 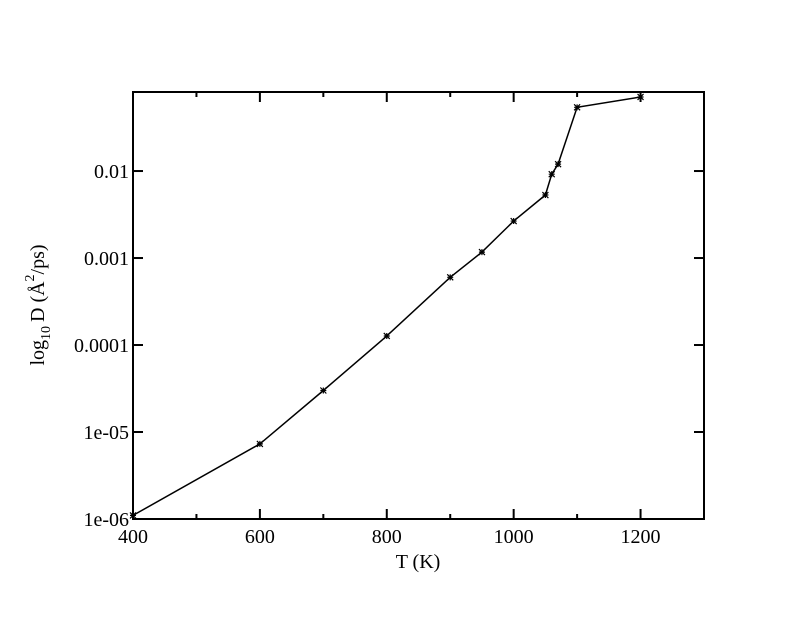 I want to click on x-tick-label: 800, so click(x=387, y=537).